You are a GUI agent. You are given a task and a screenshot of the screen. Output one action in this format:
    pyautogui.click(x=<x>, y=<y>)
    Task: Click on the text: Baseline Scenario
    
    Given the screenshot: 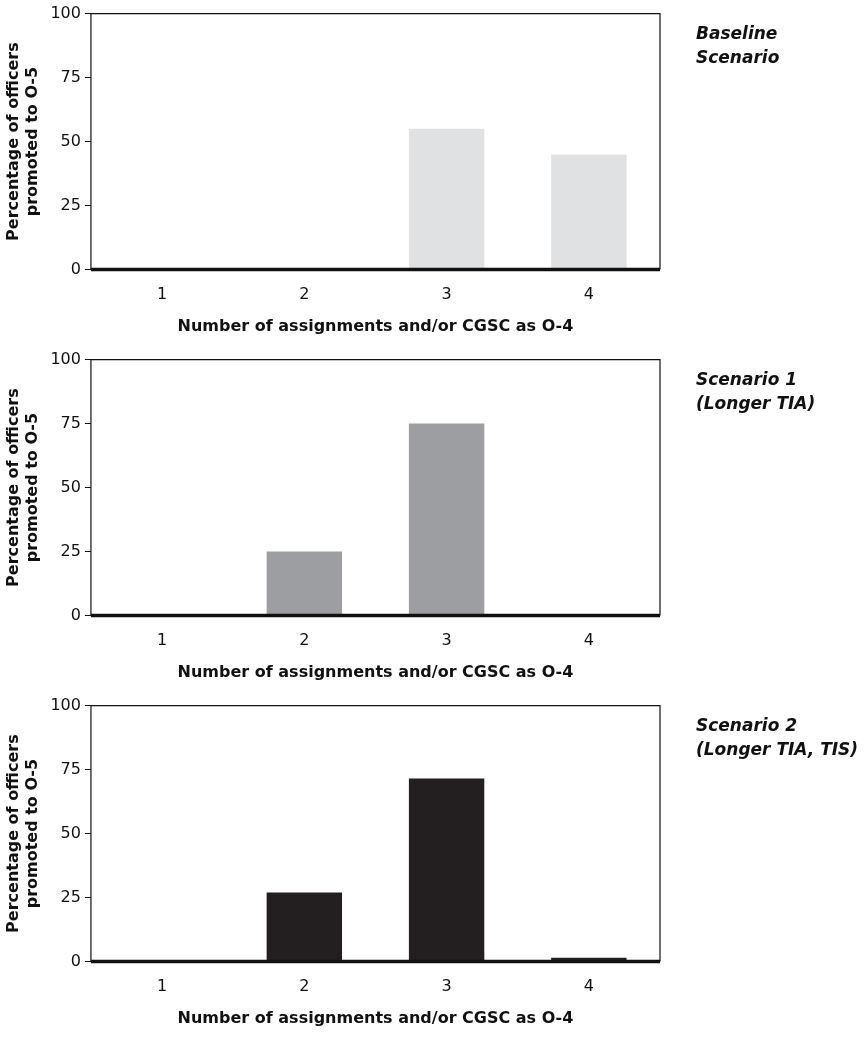 What is the action you would take?
    pyautogui.click(x=738, y=44)
    